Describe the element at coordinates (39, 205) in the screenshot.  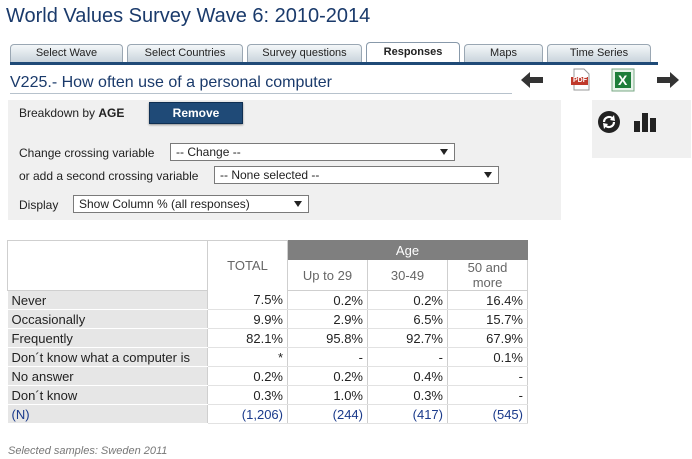
I see `display-label: Display` at that location.